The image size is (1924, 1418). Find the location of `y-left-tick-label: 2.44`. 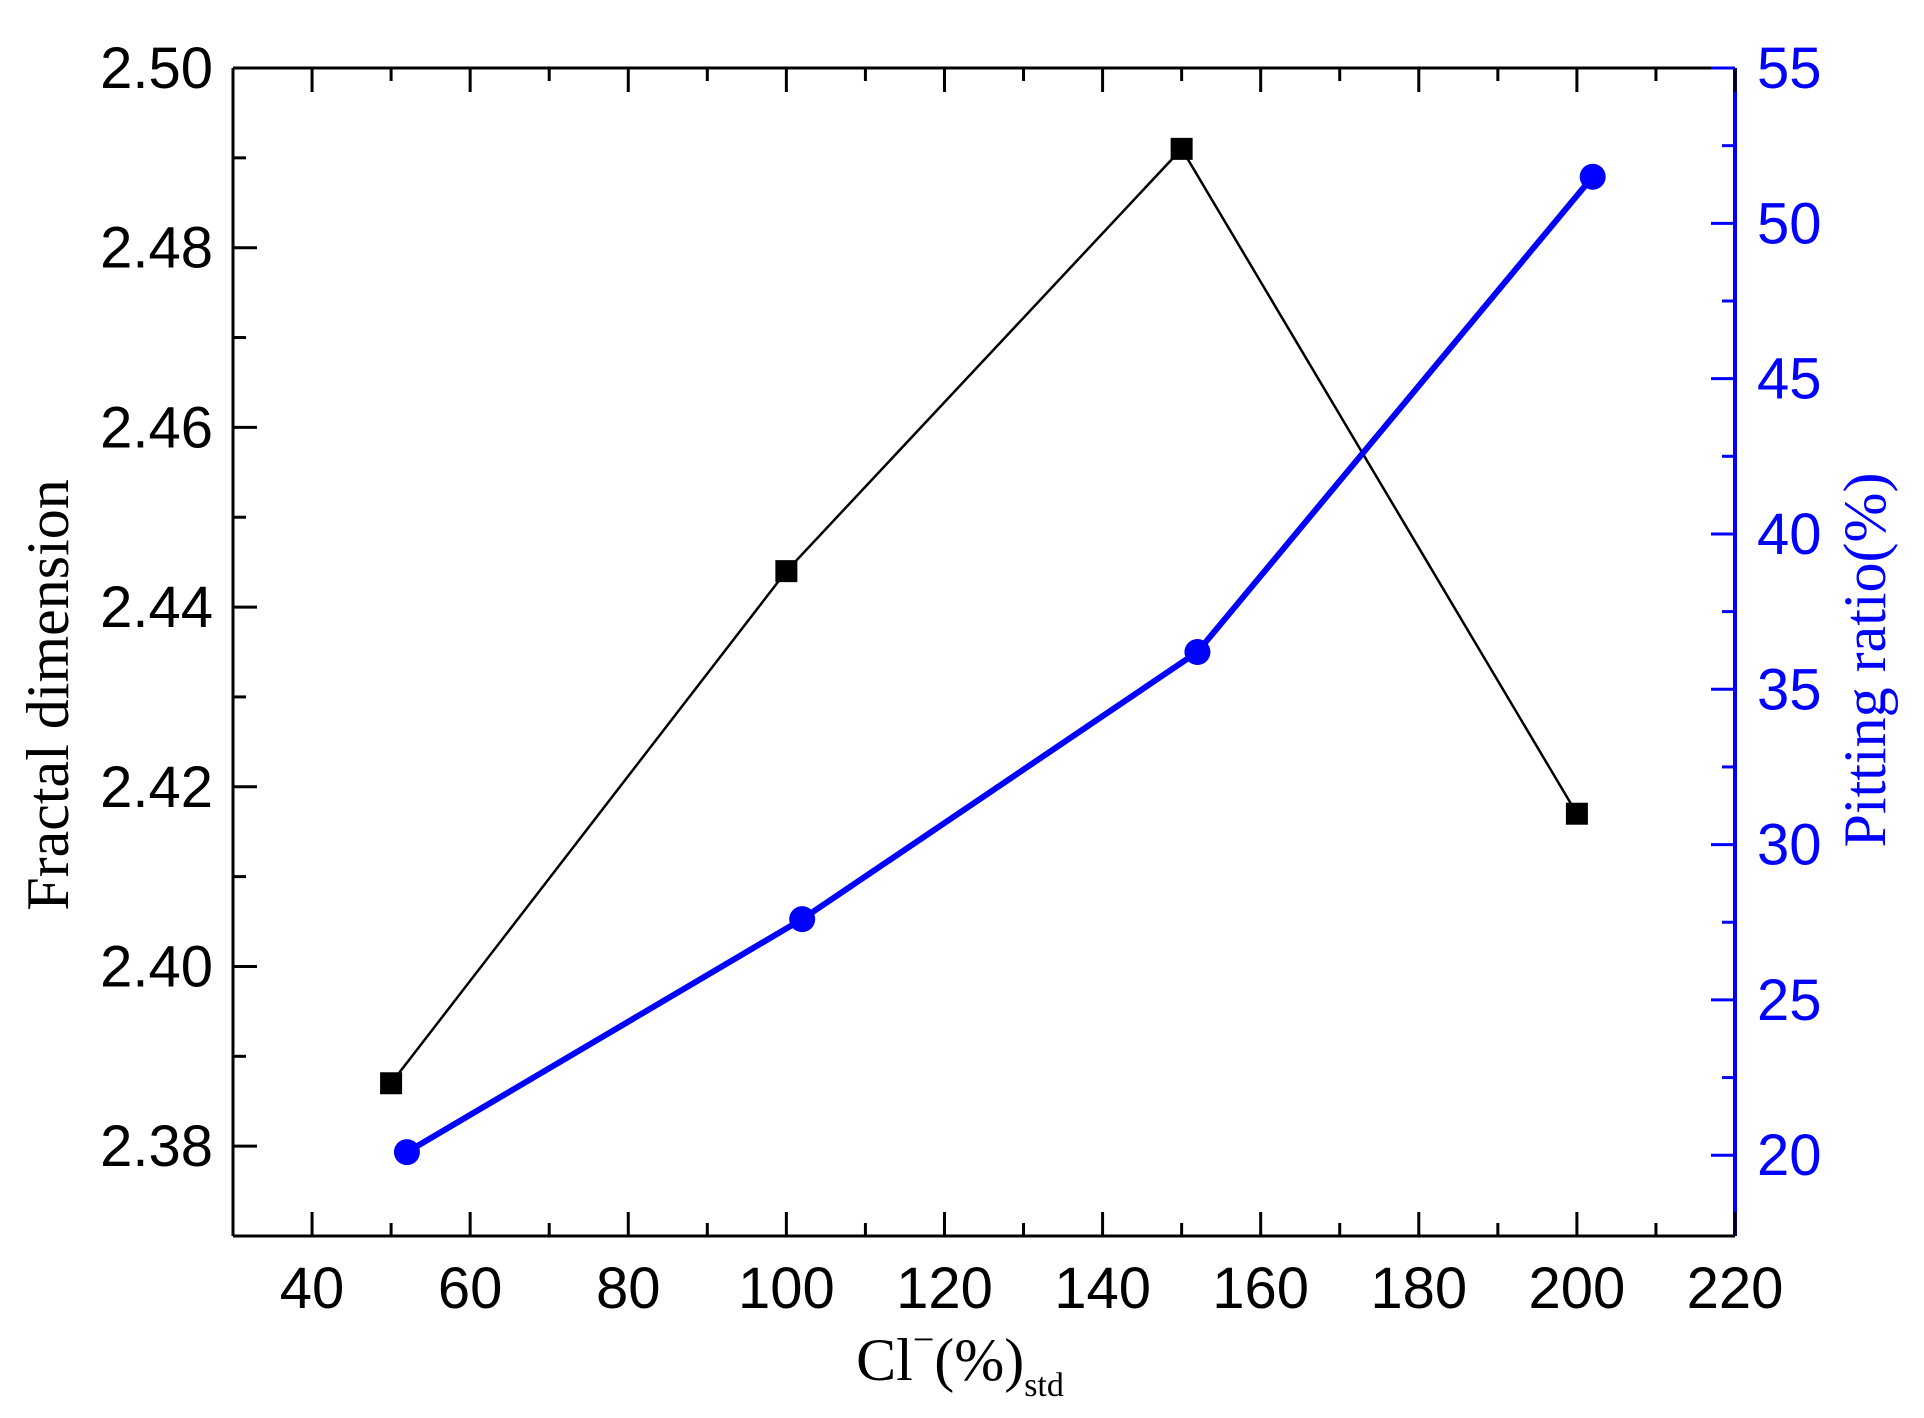

y-left-tick-label: 2.44 is located at coordinates (156, 607).